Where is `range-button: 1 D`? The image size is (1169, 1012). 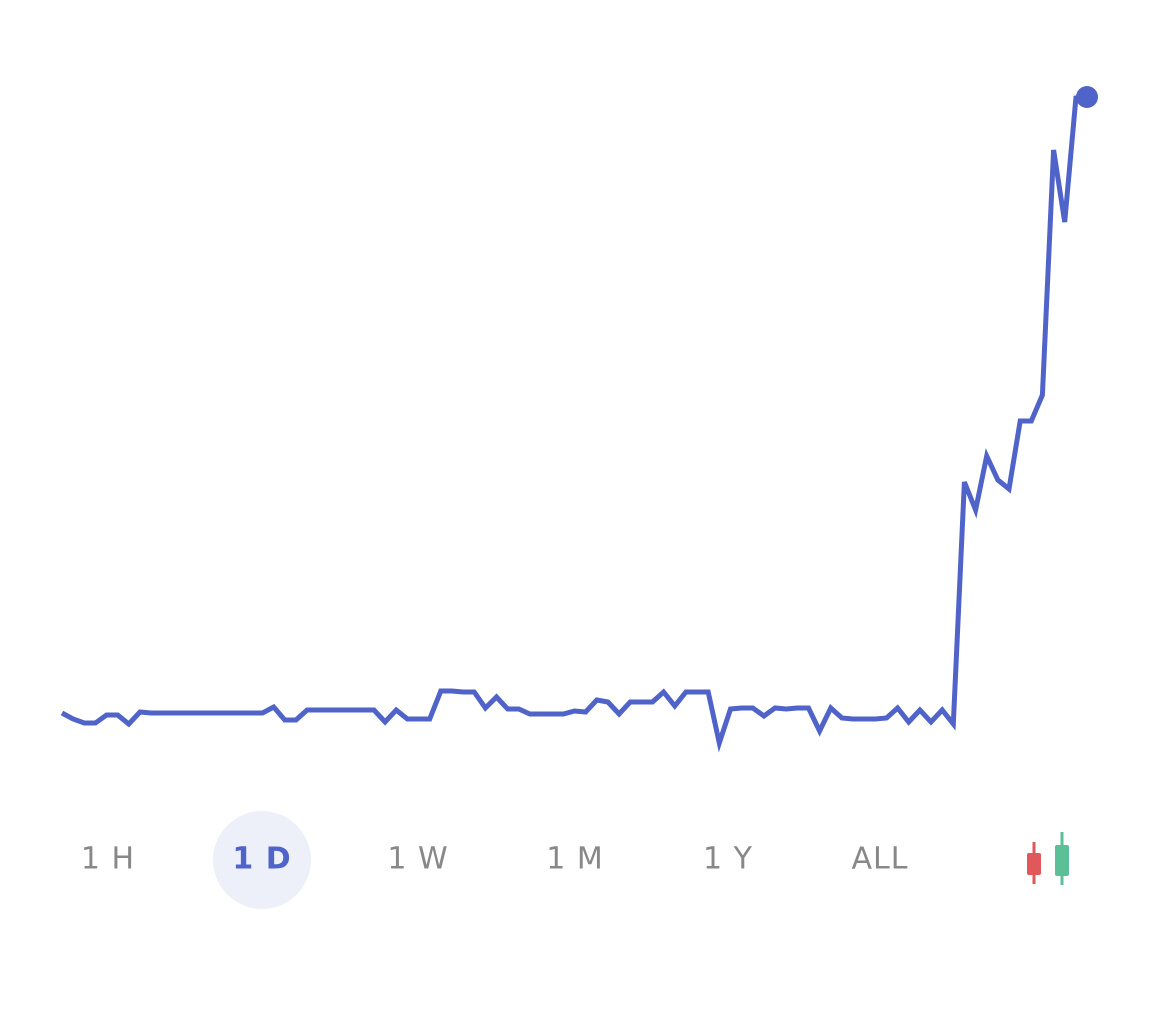
range-button: 1 D is located at coordinates (262, 860).